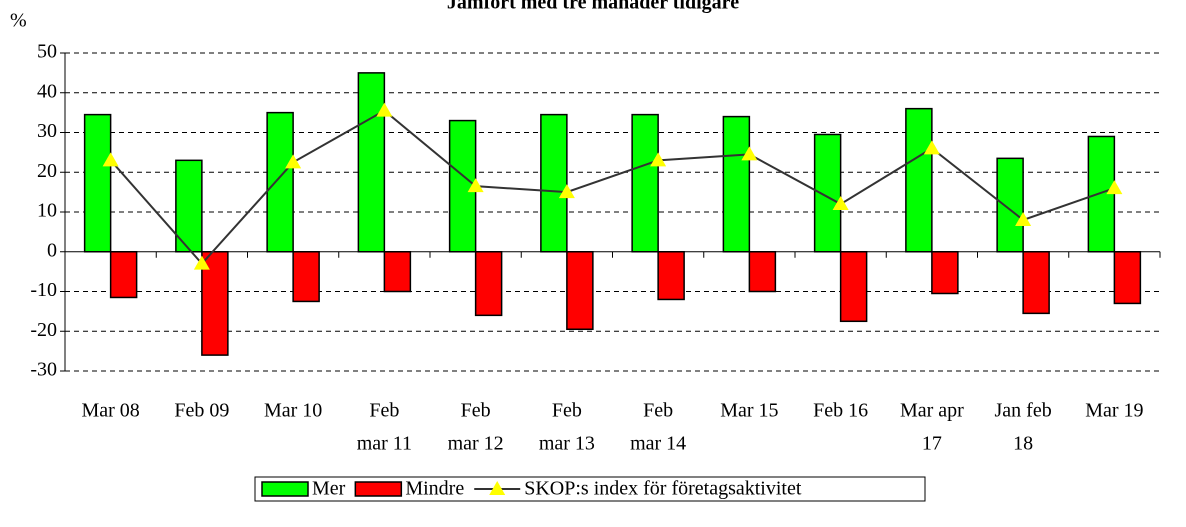  What do you see at coordinates (52, 250) in the screenshot?
I see `y-tick-label: 0` at bounding box center [52, 250].